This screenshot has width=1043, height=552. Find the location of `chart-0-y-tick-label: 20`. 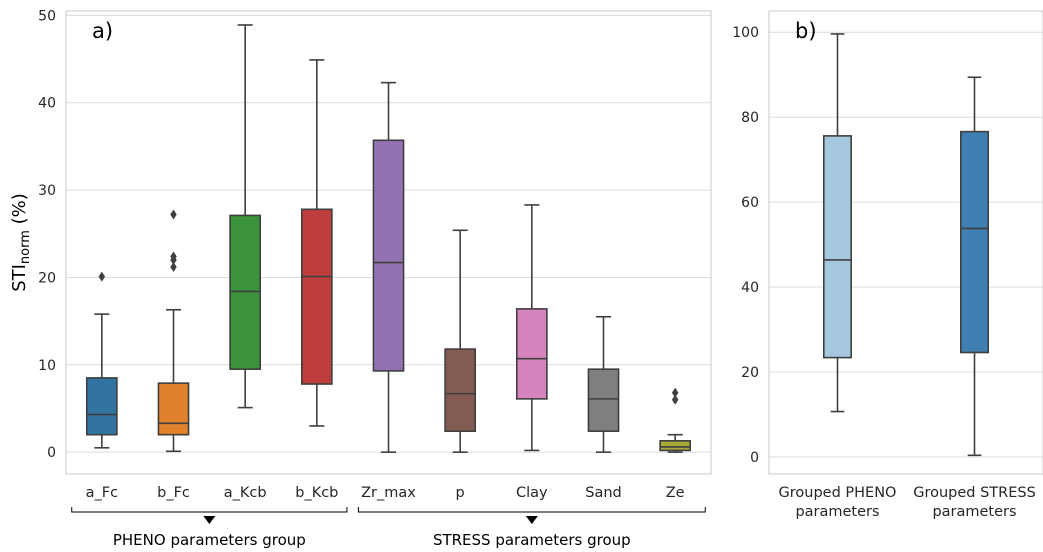

chart-0-y-tick-label: 20 is located at coordinates (47, 278).